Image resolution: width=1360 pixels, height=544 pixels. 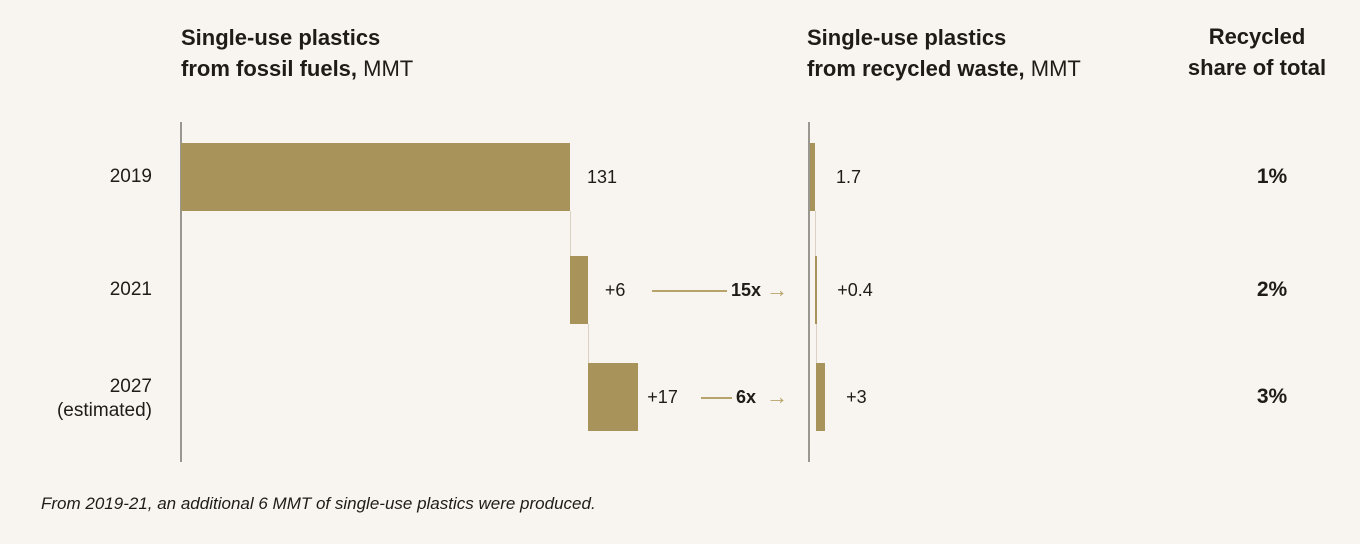 I want to click on share-header: Recycled share of total, so click(x=1255, y=52).